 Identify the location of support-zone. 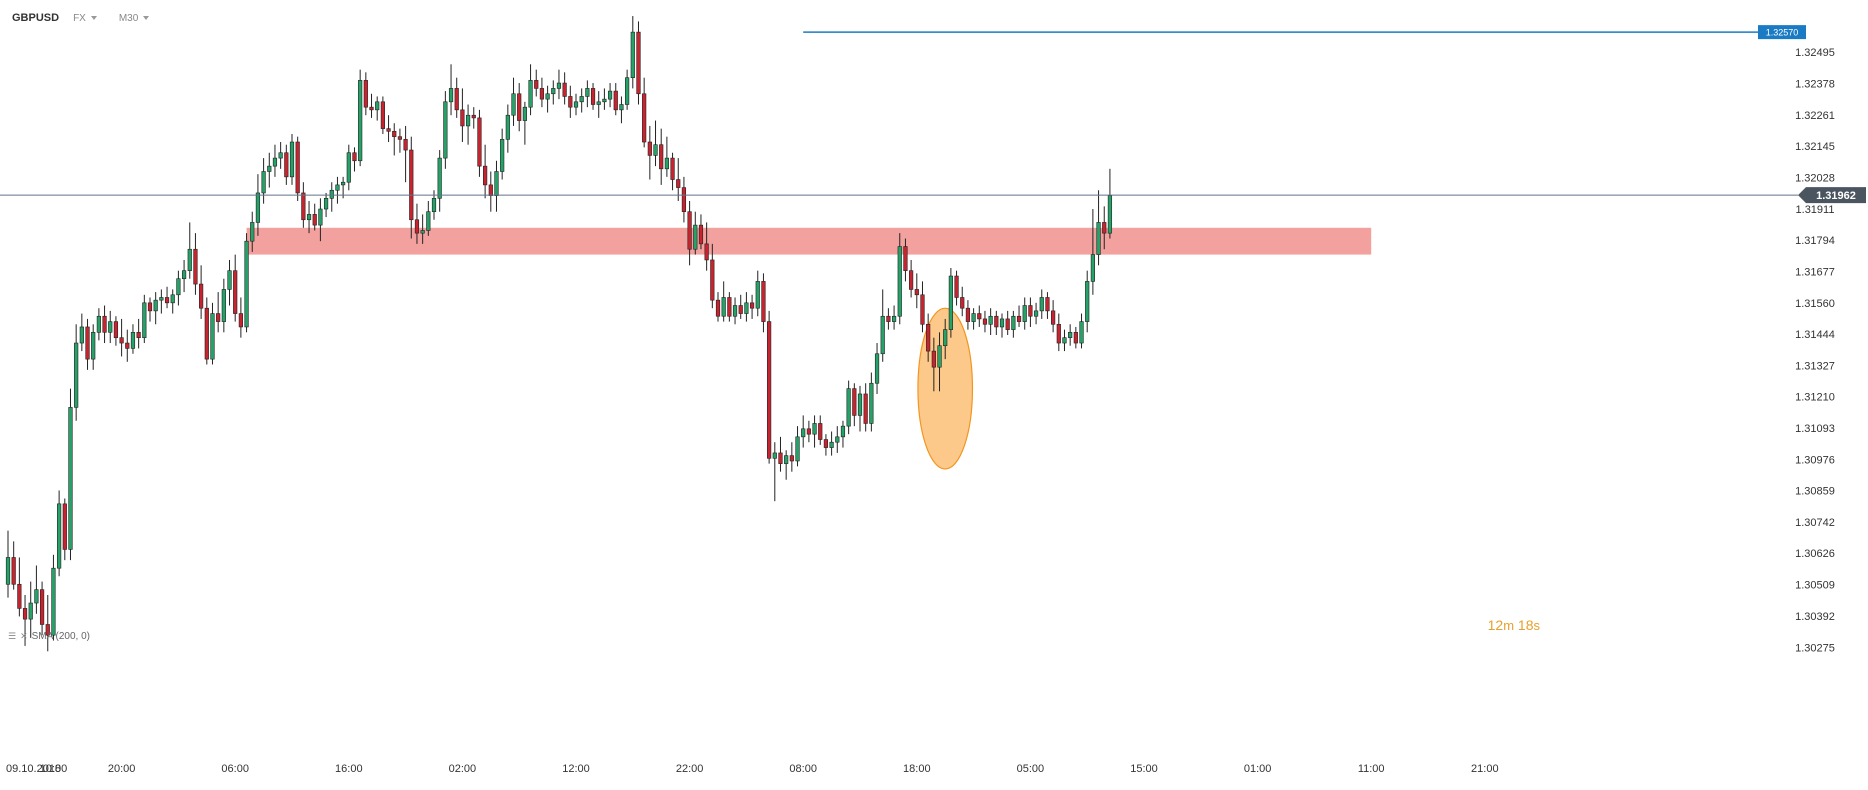
(809, 241).